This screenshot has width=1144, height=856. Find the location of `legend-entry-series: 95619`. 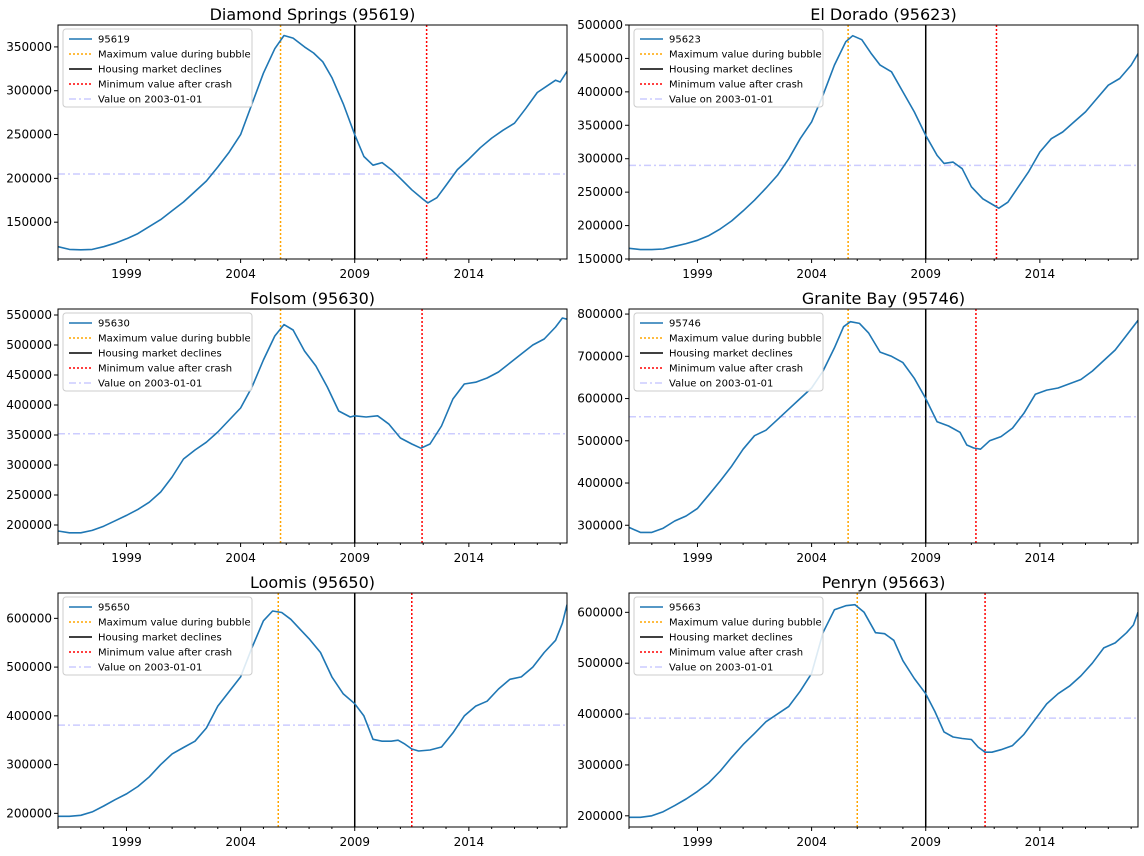

legend-entry-series: 95619 is located at coordinates (114, 40).